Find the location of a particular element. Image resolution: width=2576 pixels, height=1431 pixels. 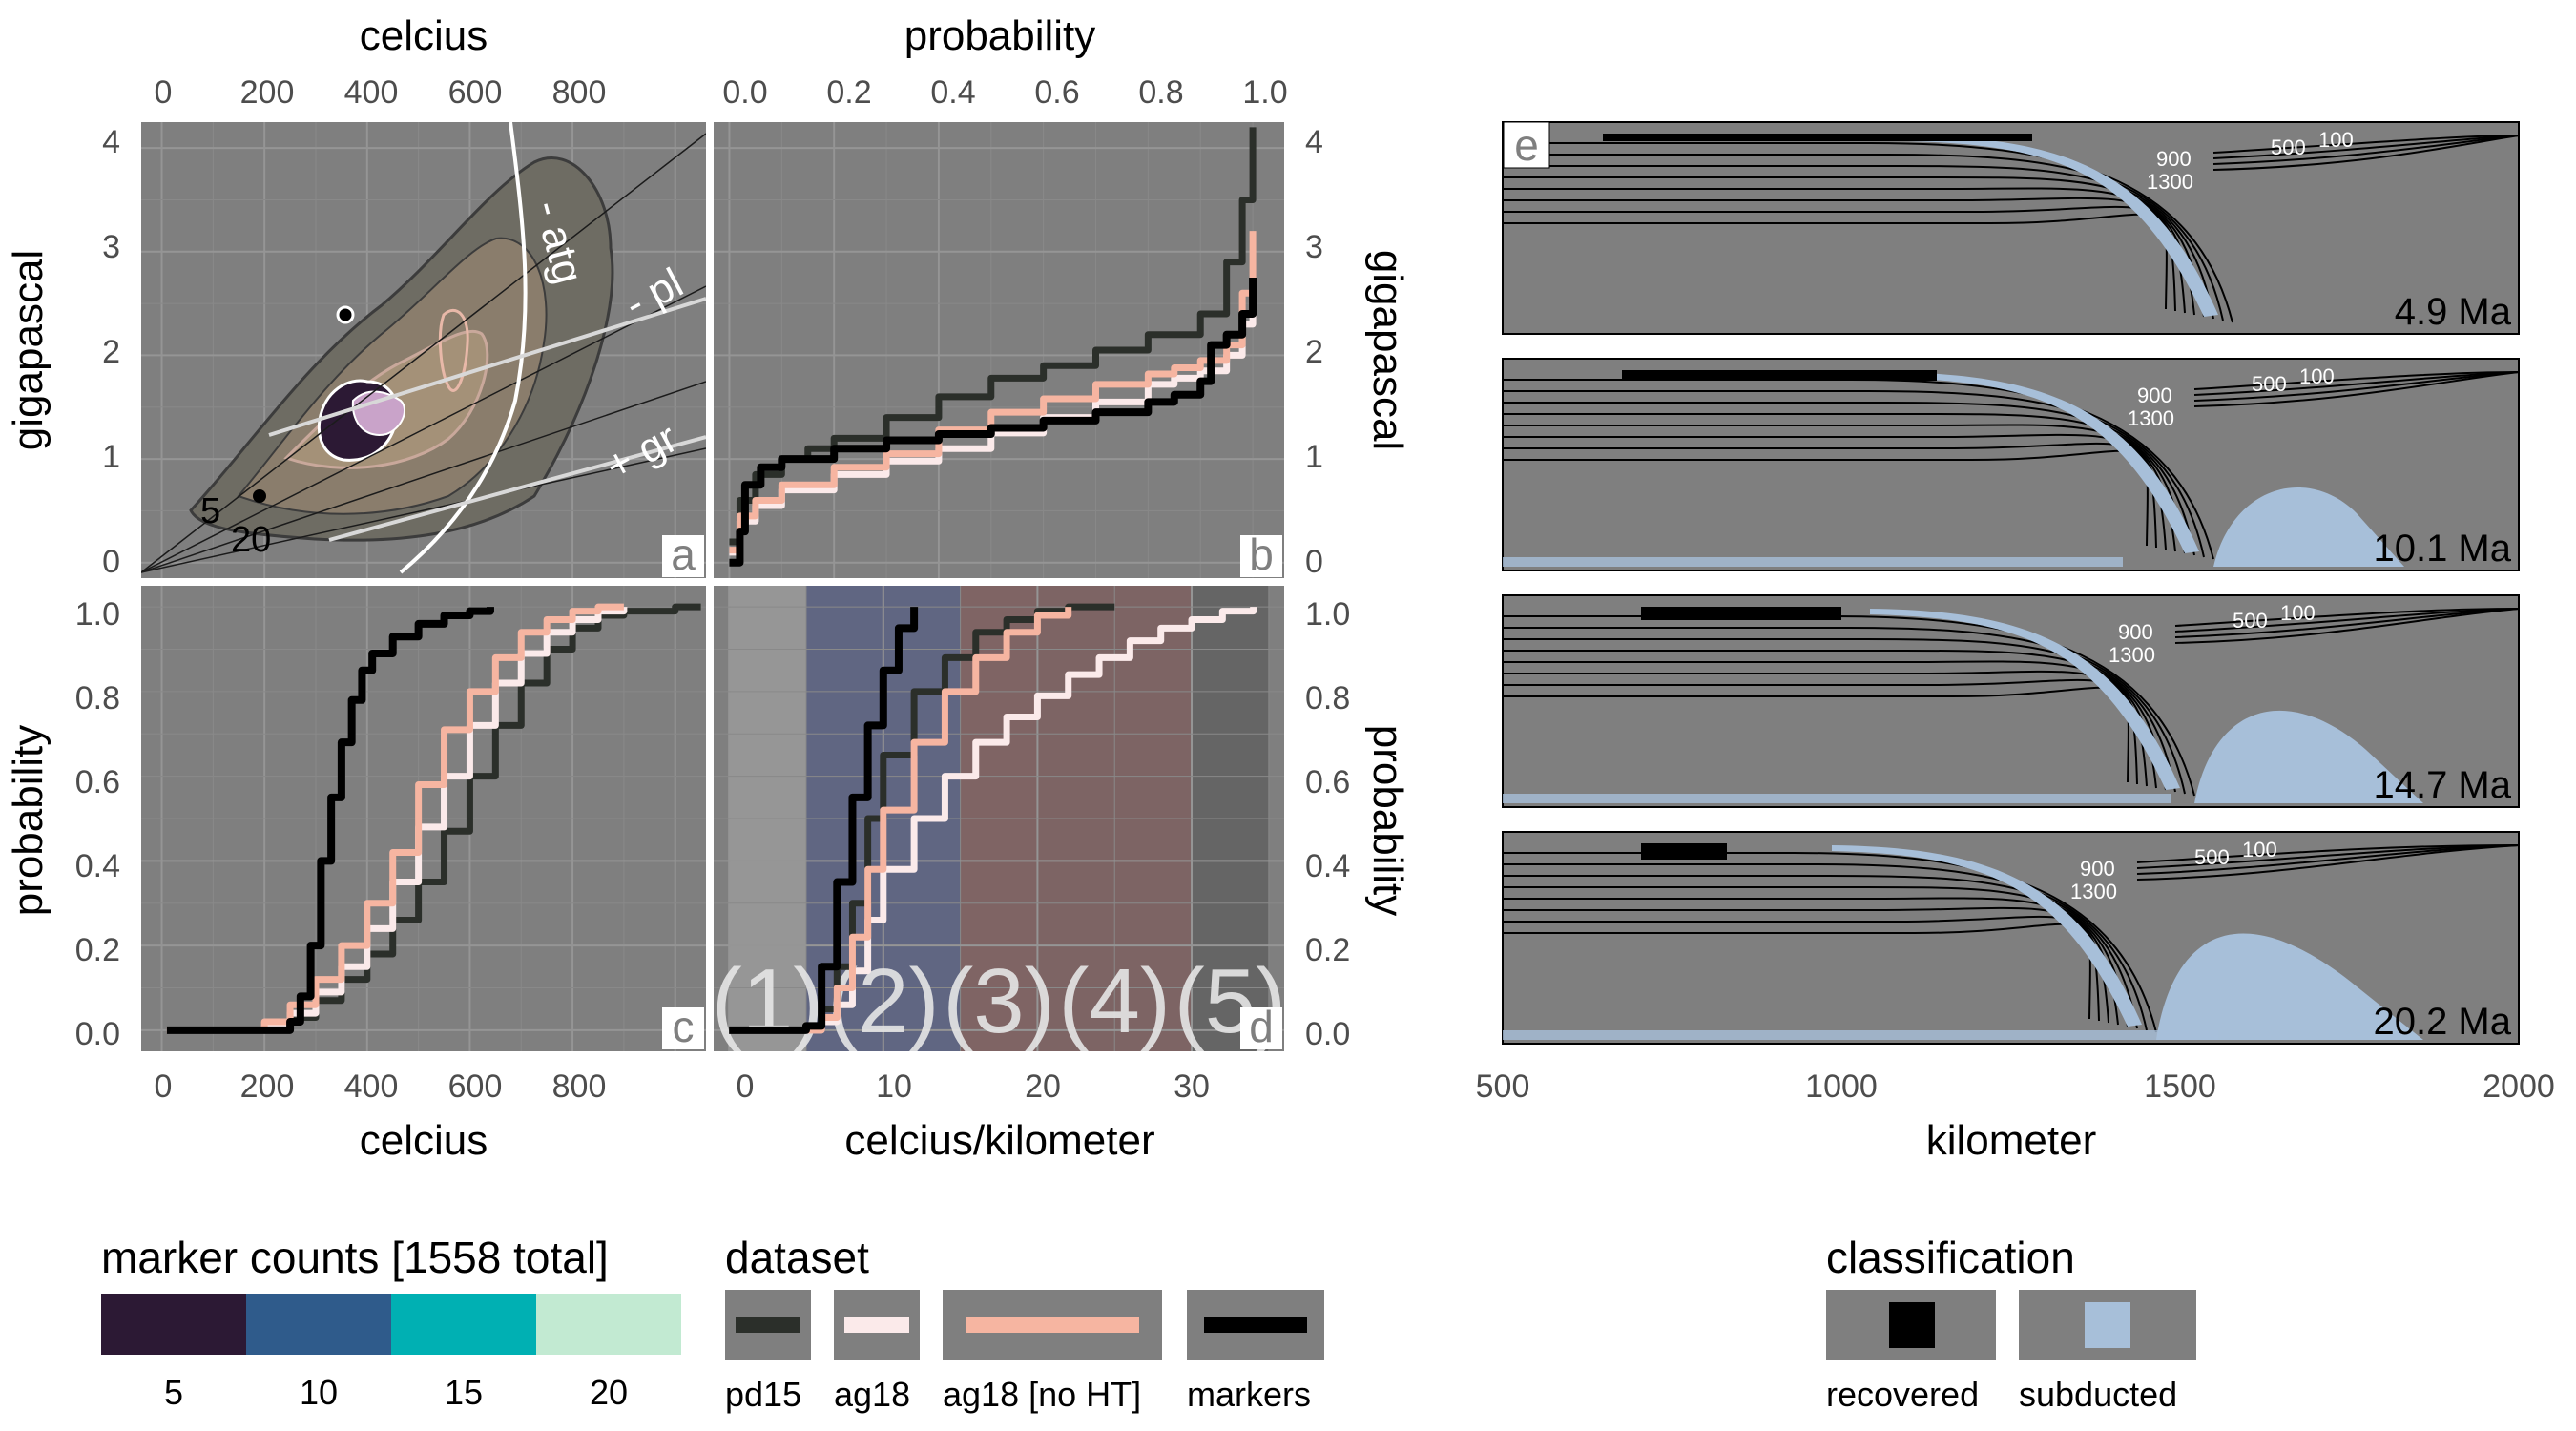

panel-c-series is located at coordinates (433, 818).